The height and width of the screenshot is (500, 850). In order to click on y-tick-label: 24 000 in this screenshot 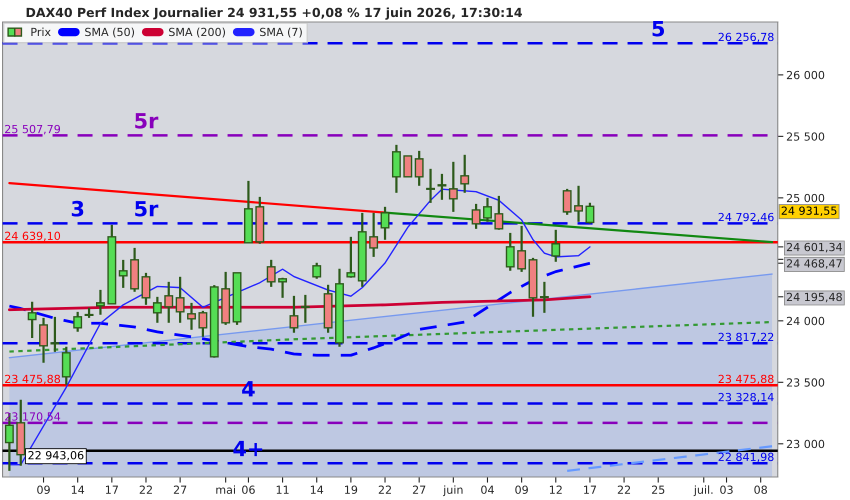, I will do `click(805, 321)`.